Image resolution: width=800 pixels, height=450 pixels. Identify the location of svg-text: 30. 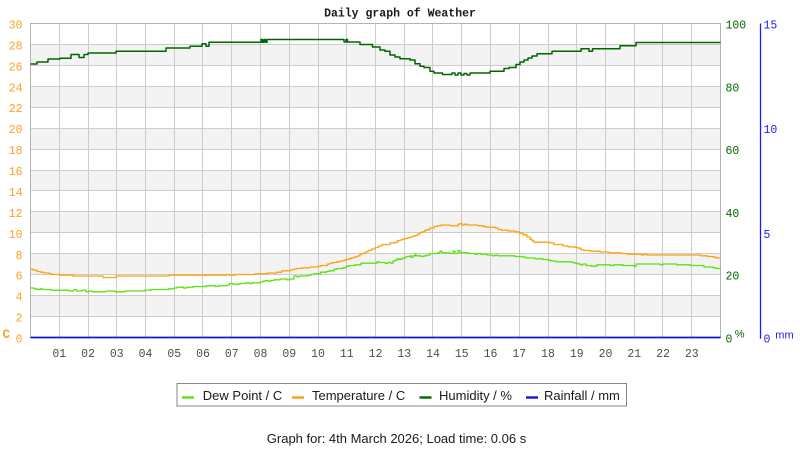
(16, 26).